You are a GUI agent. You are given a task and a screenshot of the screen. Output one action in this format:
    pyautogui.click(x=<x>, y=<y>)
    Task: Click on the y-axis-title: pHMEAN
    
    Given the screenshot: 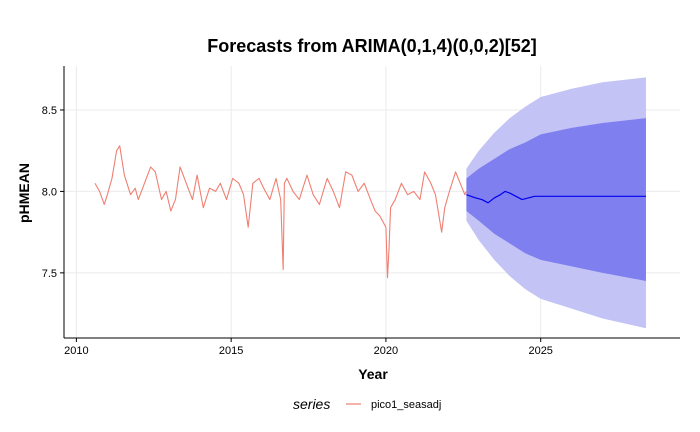 What is the action you would take?
    pyautogui.click(x=24, y=193)
    